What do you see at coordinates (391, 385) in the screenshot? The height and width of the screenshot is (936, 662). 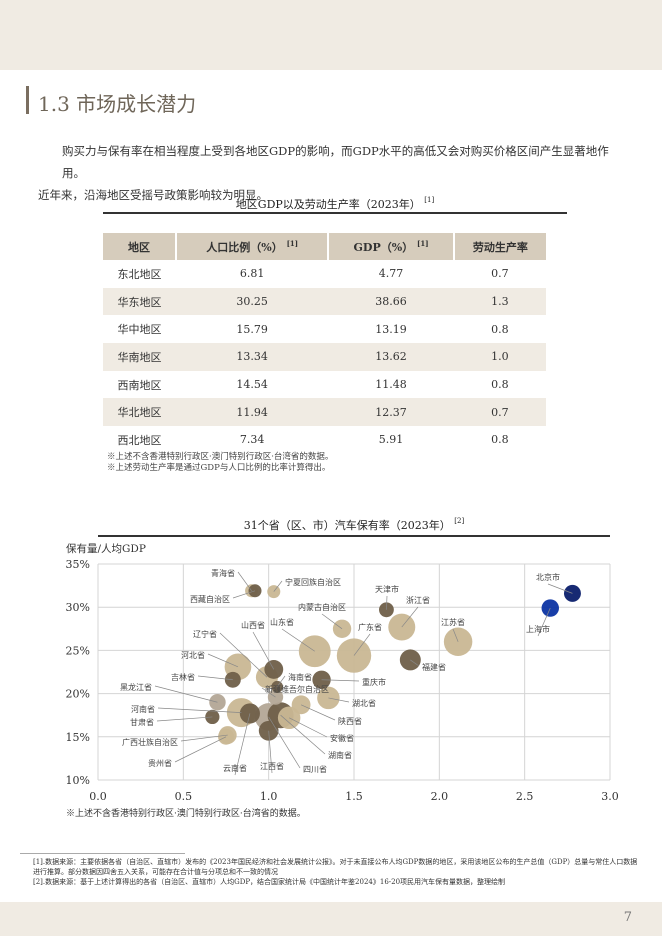 I see `table-cell: 11.48` at bounding box center [391, 385].